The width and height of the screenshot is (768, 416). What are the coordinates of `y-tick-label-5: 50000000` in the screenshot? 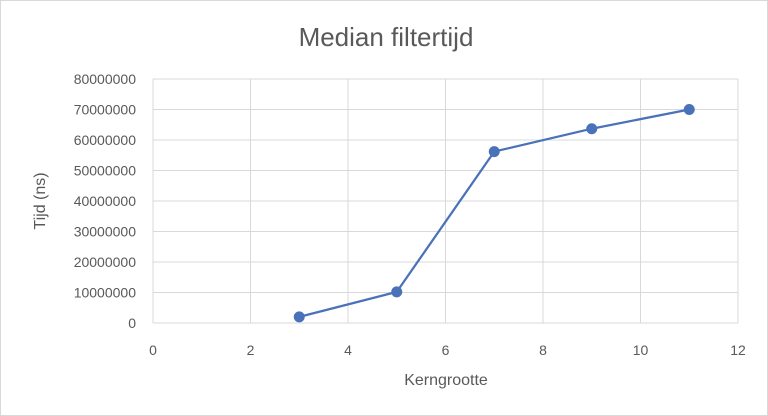 It's located at (105, 171).